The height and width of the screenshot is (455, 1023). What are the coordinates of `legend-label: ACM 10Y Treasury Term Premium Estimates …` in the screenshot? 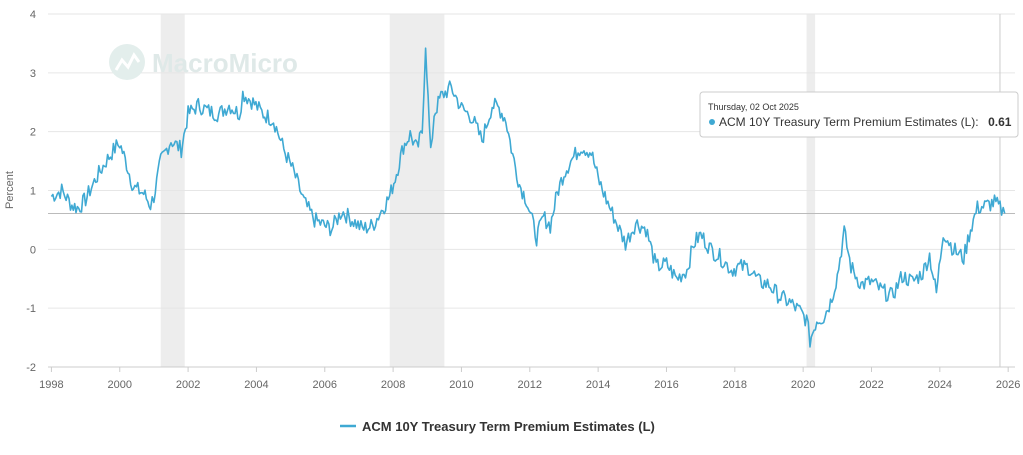 It's located at (508, 426).